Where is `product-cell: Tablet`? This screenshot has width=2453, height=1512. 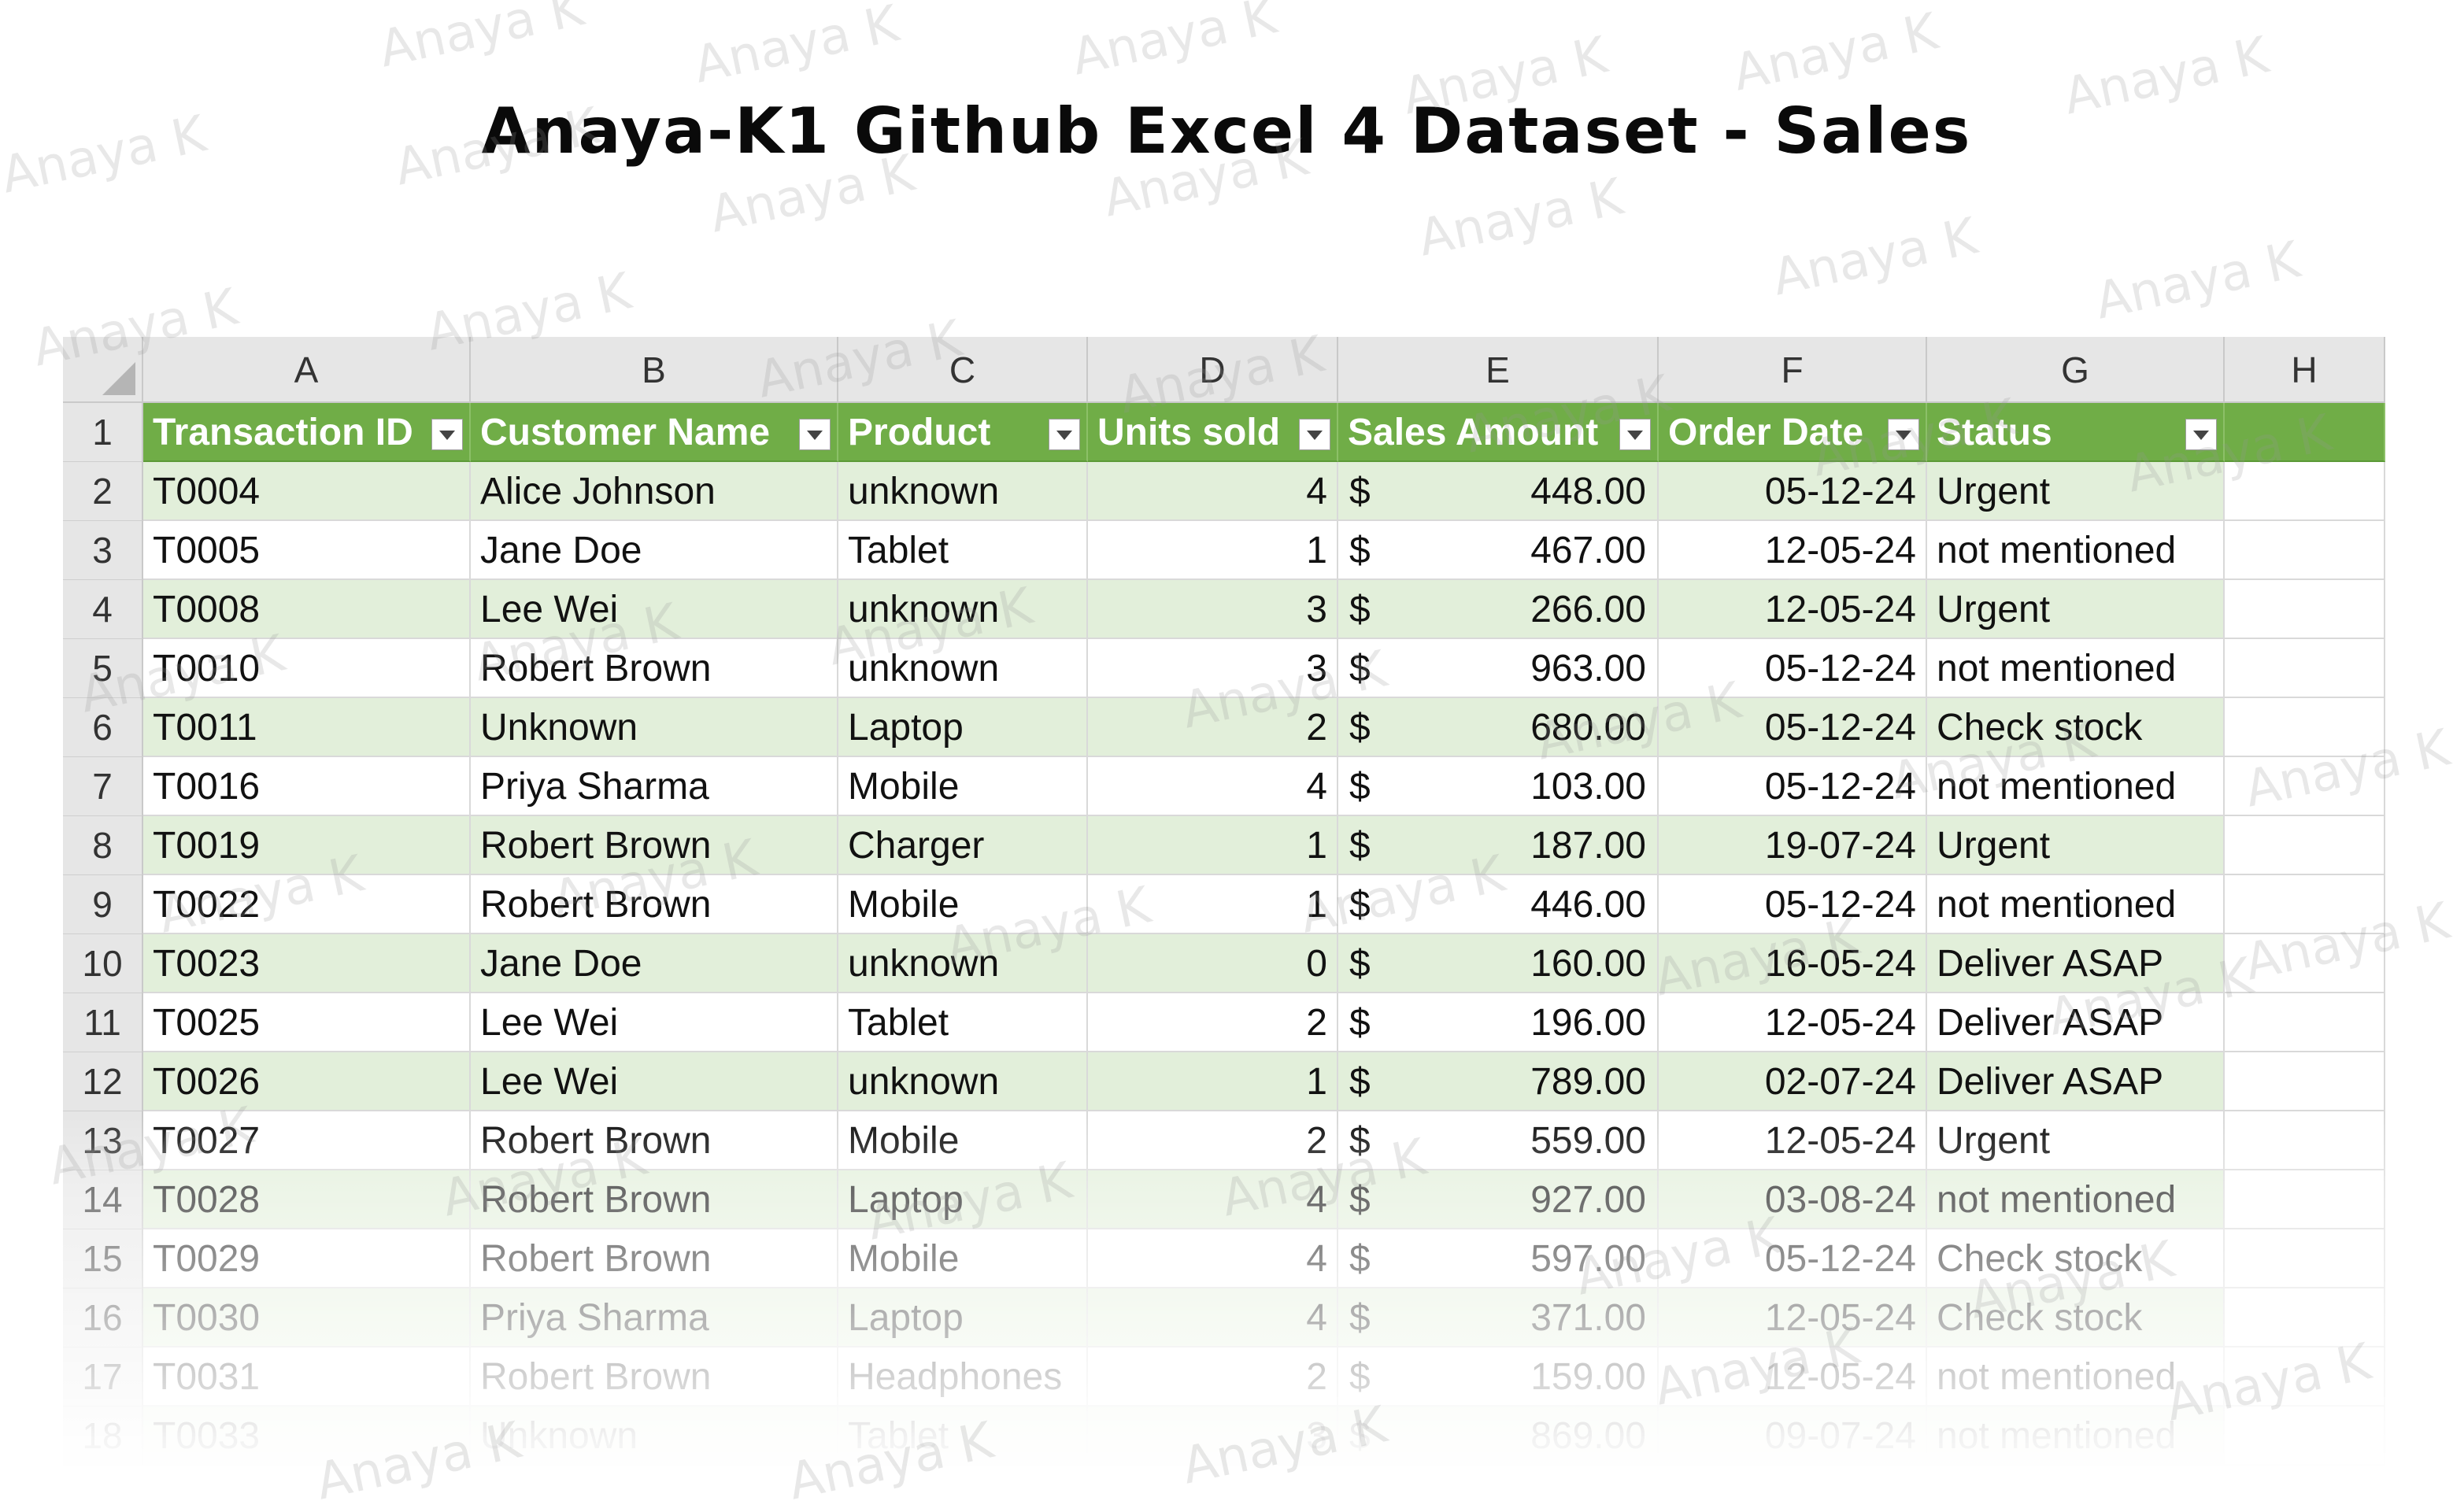 product-cell: Tablet is located at coordinates (963, 1436).